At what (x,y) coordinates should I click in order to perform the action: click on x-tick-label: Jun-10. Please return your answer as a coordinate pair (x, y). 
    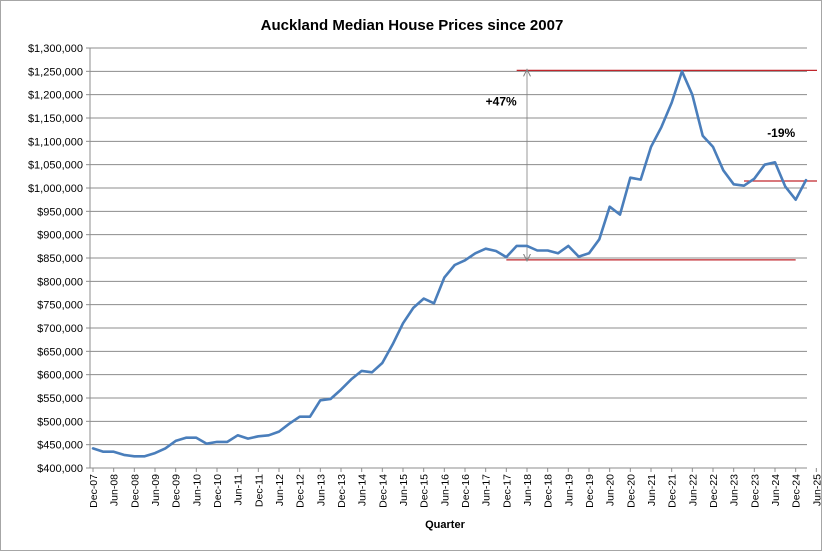
    Looking at the image, I should click on (197, 490).